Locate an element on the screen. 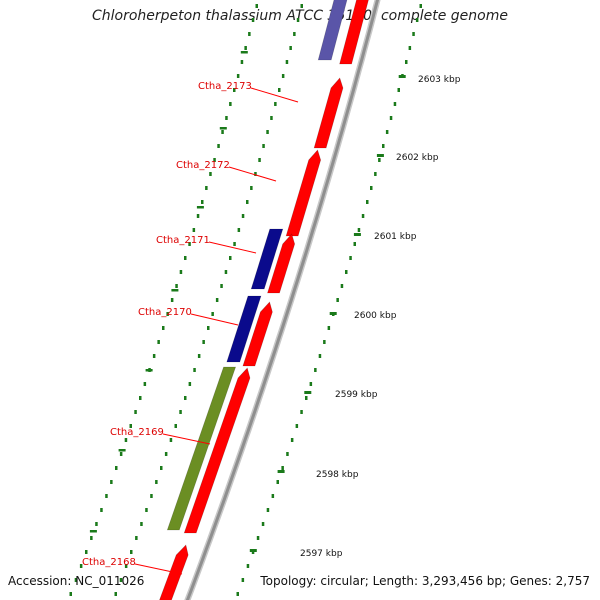  gene-label: Ctha_2168 is located at coordinates (109, 562).